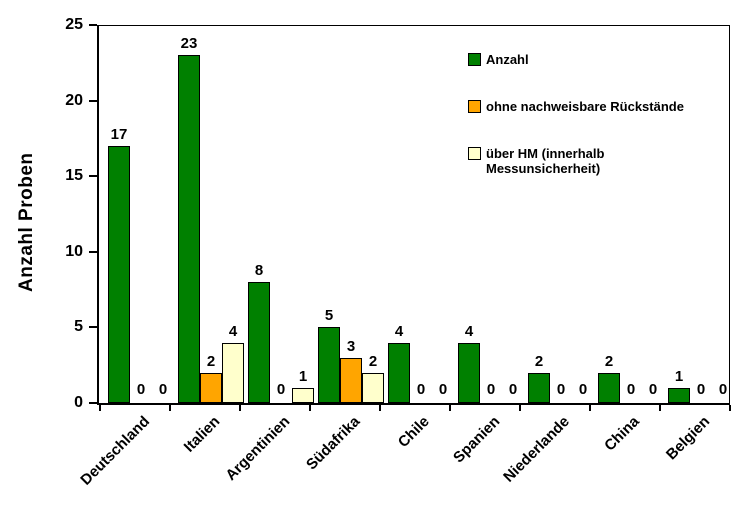  Describe the element at coordinates (115, 451) in the screenshot. I see `x-axis-label-0: Deutschland` at that location.